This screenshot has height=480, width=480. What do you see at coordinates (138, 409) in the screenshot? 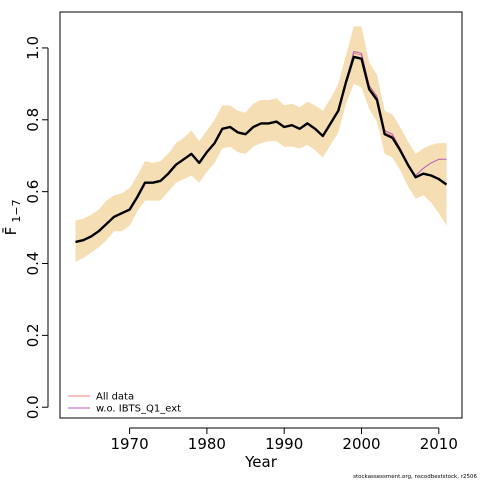
I see `legend-label-wo-ibts: w.o. IBTS_Q1_ext` at bounding box center [138, 409].